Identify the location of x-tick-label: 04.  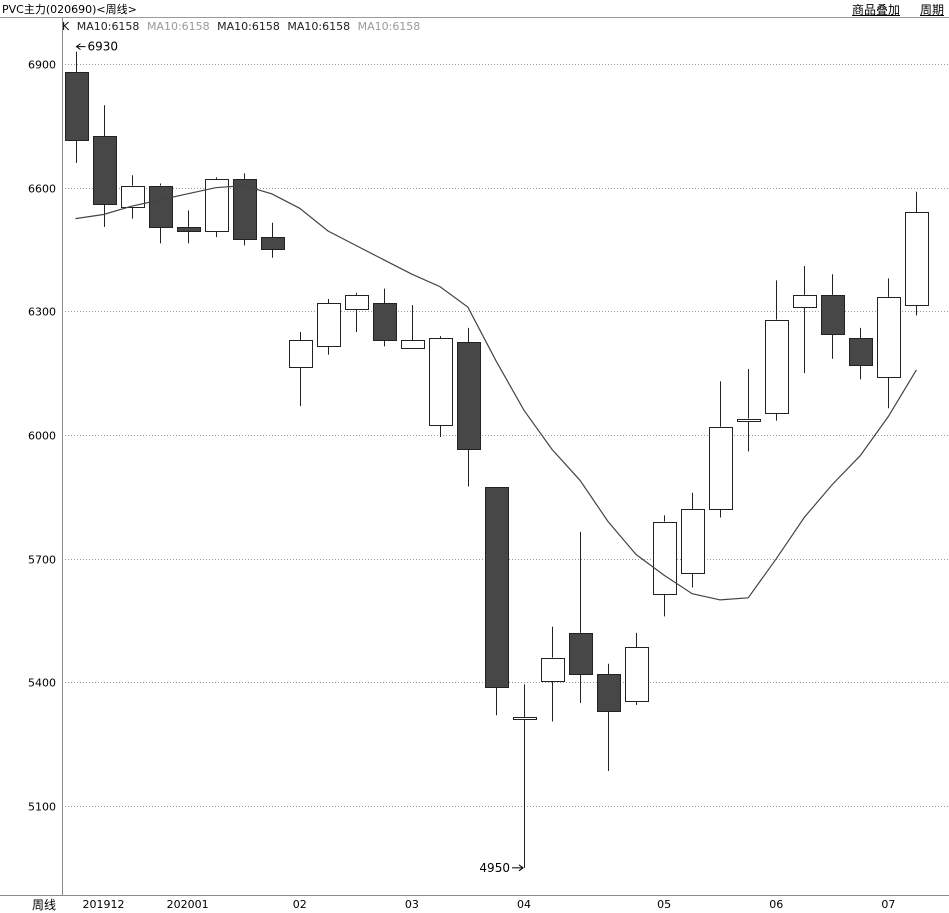
(524, 903).